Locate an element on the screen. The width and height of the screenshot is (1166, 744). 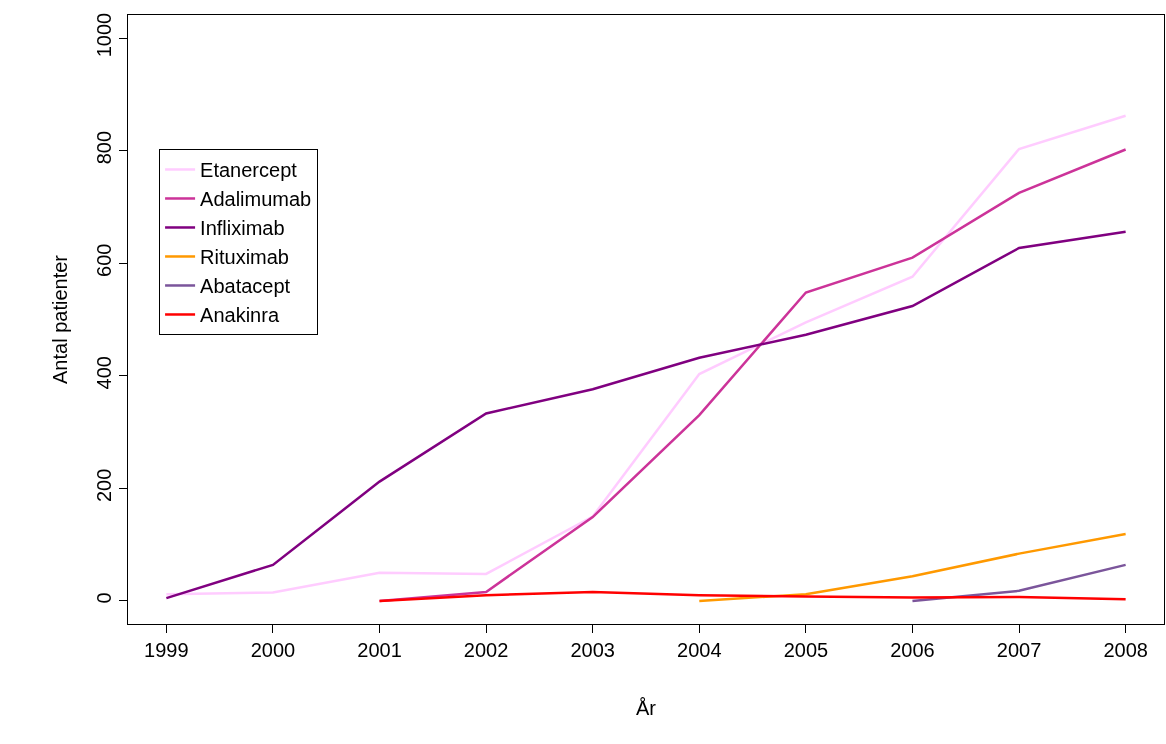
legend-label: Rituximab is located at coordinates (244, 257).